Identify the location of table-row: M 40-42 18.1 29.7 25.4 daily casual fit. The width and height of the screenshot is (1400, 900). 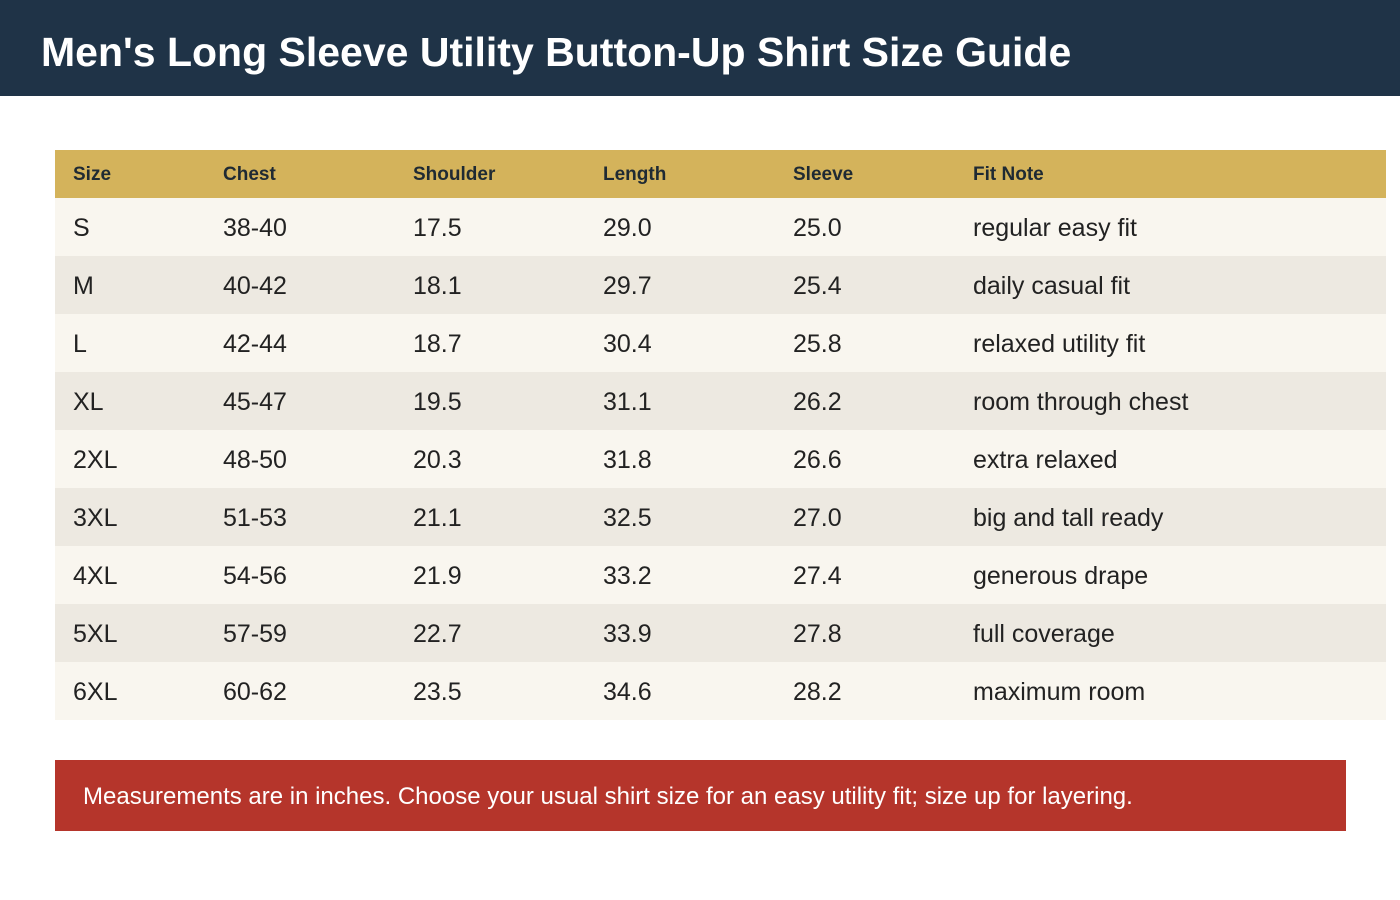
(720, 285).